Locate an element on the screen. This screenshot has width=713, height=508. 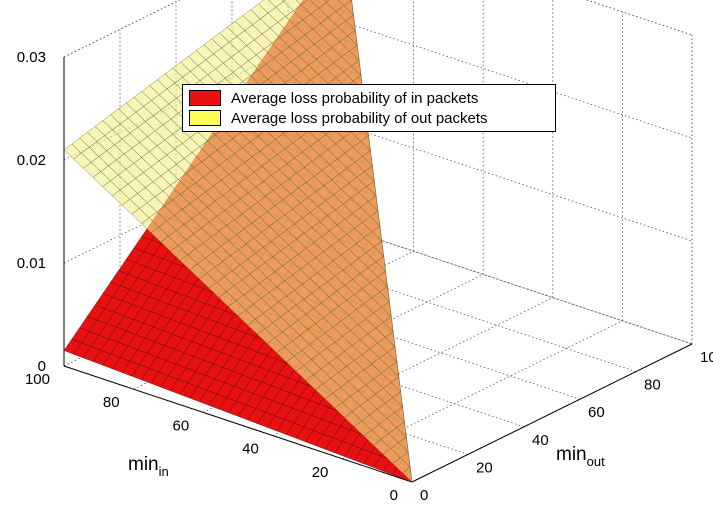
y-axis-line is located at coordinates (552, 413).